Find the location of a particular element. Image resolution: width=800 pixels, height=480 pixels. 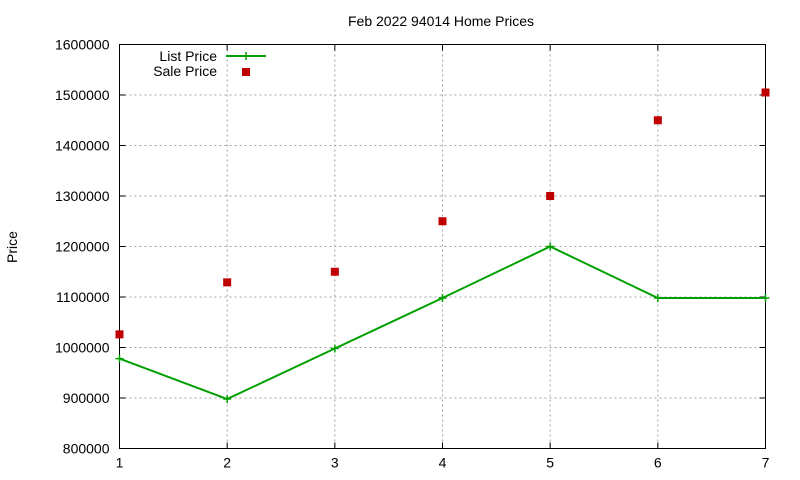

legend: List Price Sale Price is located at coordinates (209, 63).